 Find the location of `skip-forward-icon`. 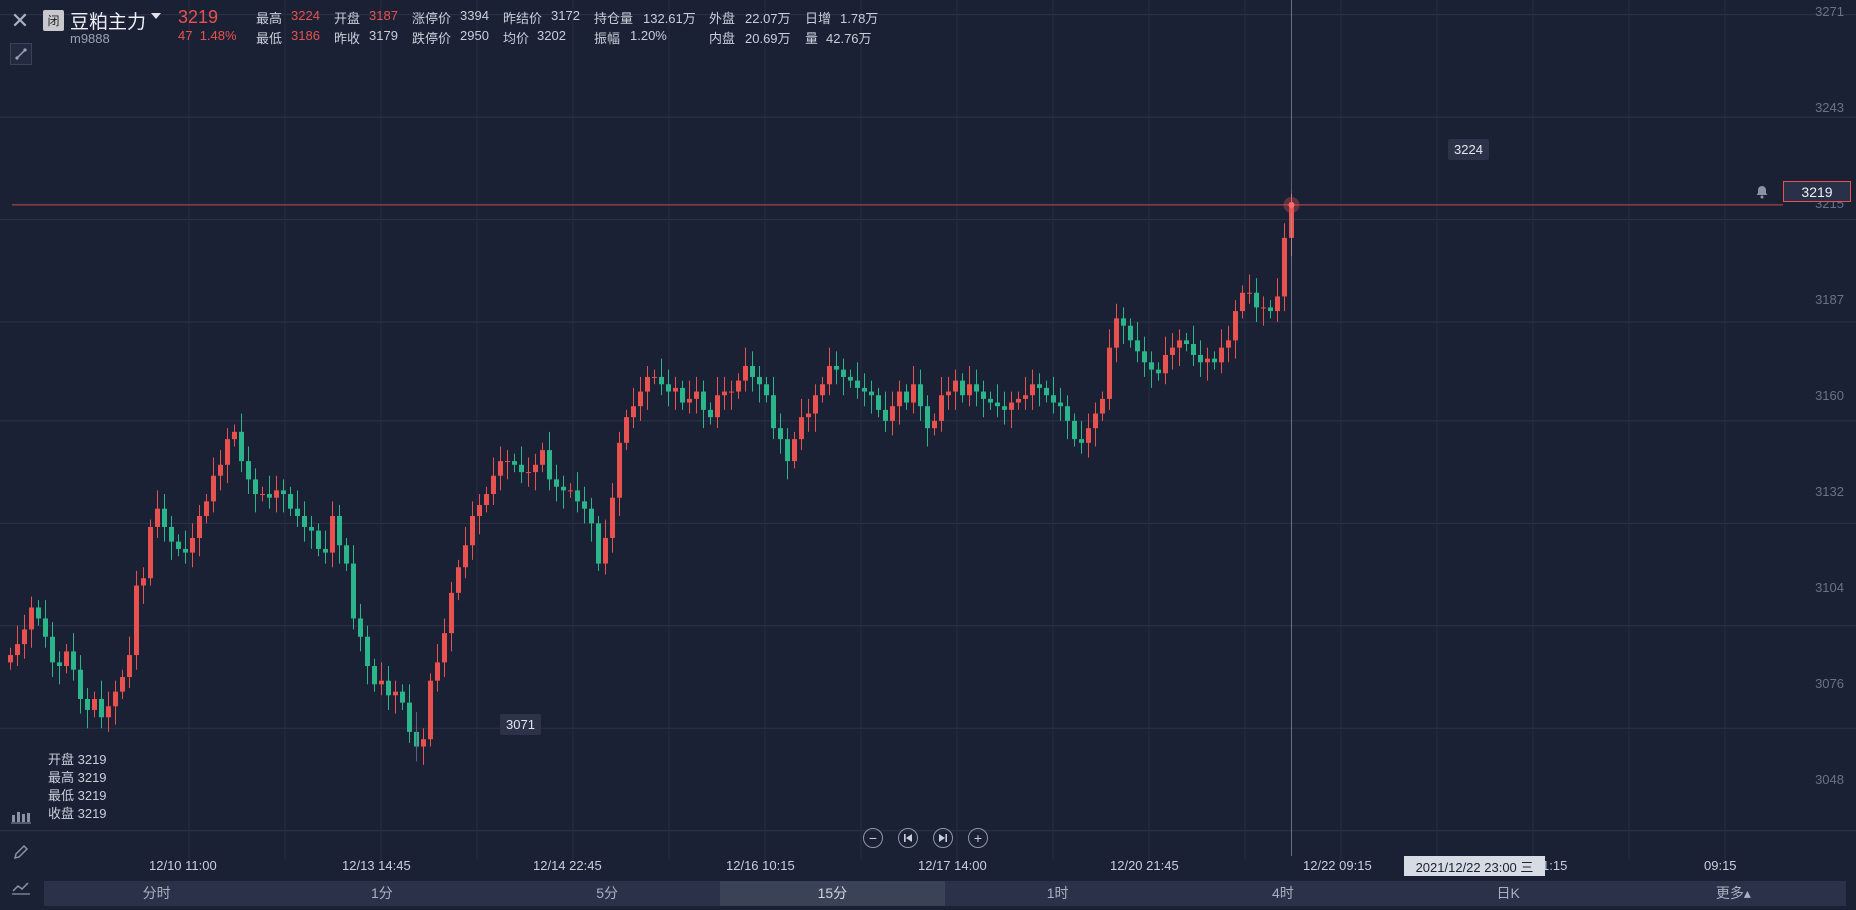

skip-forward-icon is located at coordinates (943, 838).